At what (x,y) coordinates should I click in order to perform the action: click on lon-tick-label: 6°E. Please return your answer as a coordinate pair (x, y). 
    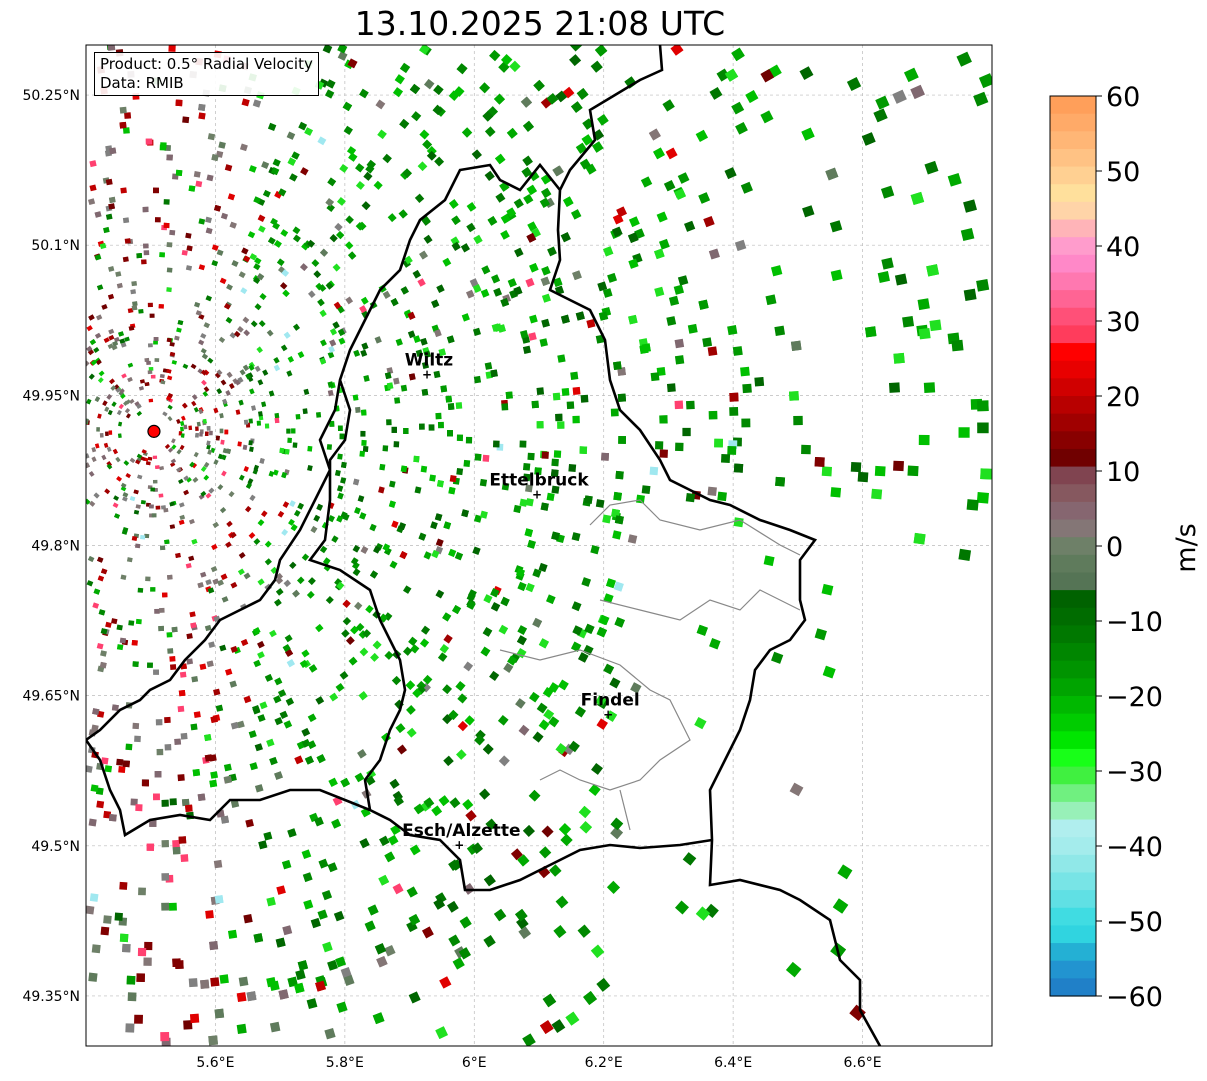
    Looking at the image, I should click on (474, 1063).